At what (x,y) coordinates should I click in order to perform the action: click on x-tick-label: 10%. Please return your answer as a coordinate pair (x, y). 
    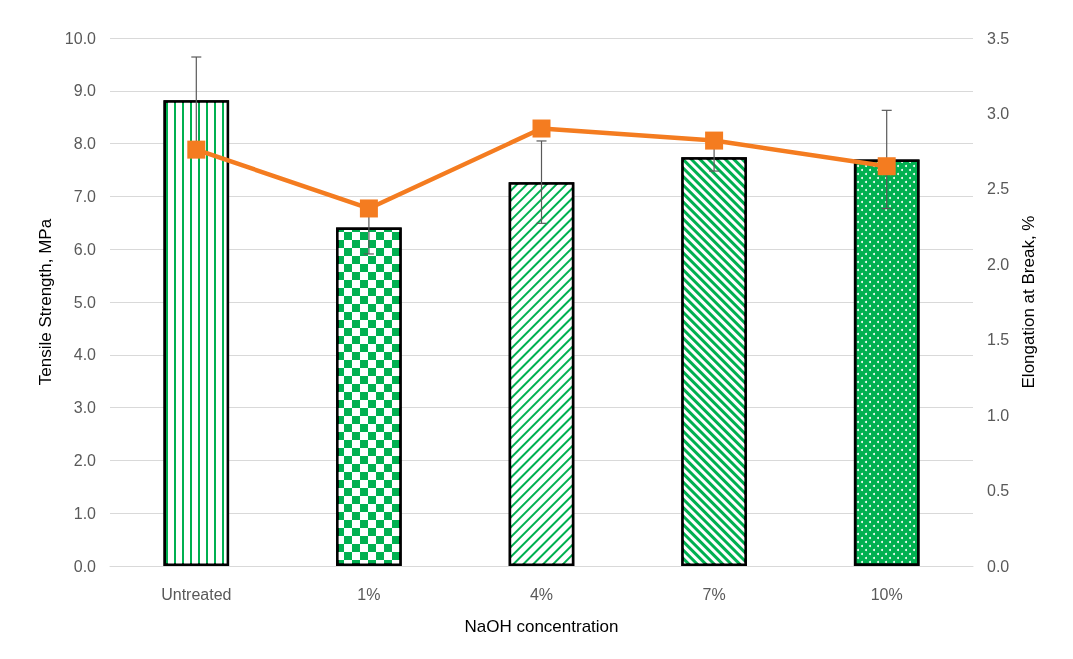
    Looking at the image, I should click on (886, 594).